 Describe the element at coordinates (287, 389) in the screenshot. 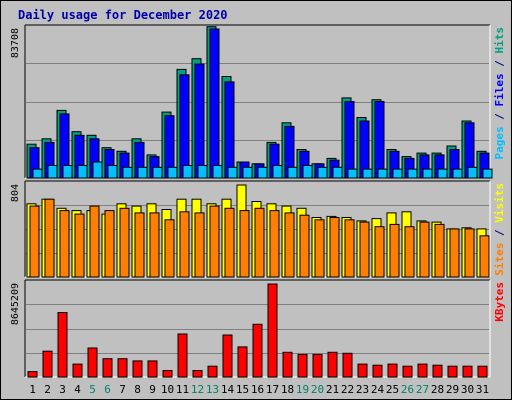

I see `x-tick-label: 18` at that location.